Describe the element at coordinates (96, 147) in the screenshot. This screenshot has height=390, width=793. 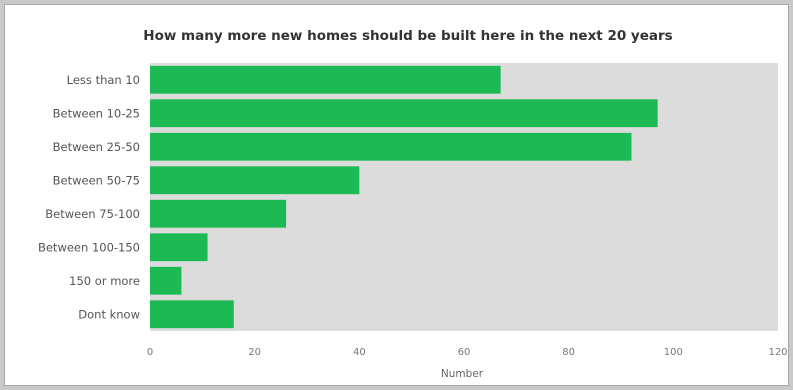
I see `category-label: Between 25-50` at that location.